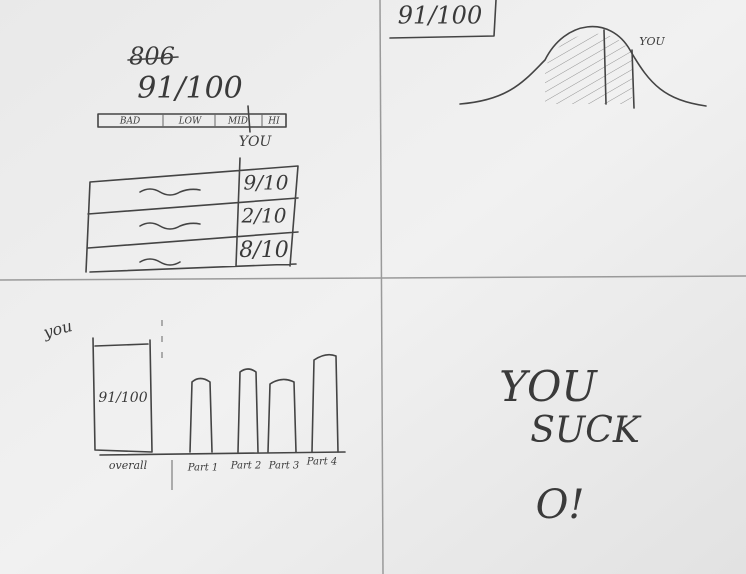 This screenshot has width=746, height=574. I want to click on scale-label: HI, so click(273, 122).